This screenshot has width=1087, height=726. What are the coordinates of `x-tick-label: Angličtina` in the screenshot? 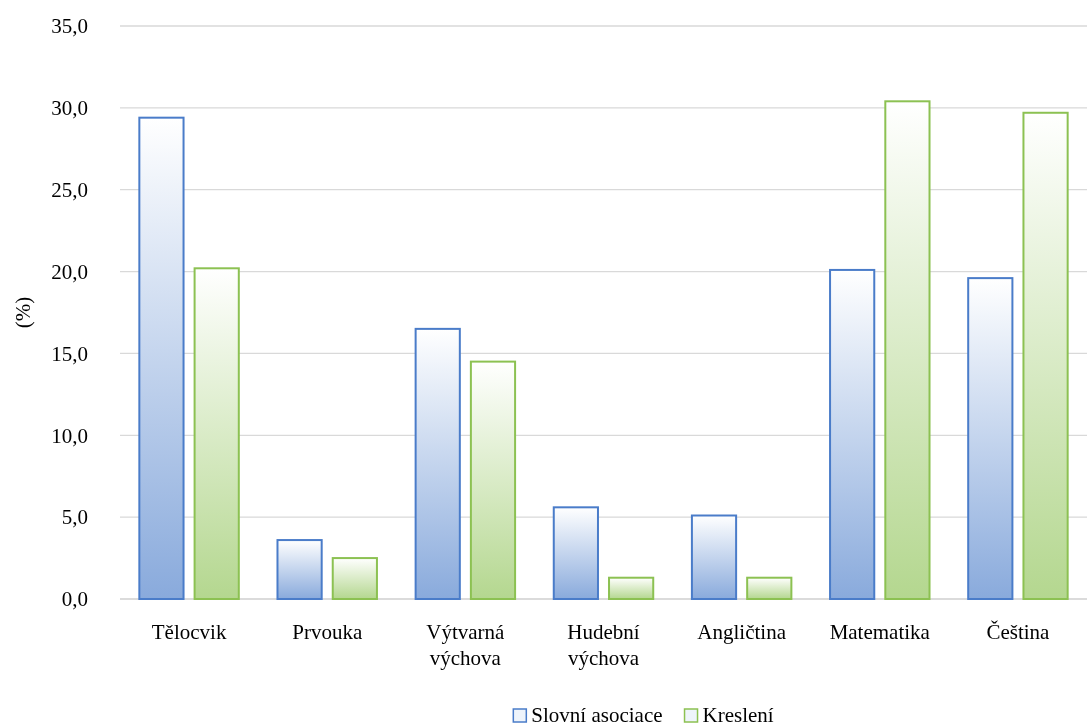 It's located at (742, 632).